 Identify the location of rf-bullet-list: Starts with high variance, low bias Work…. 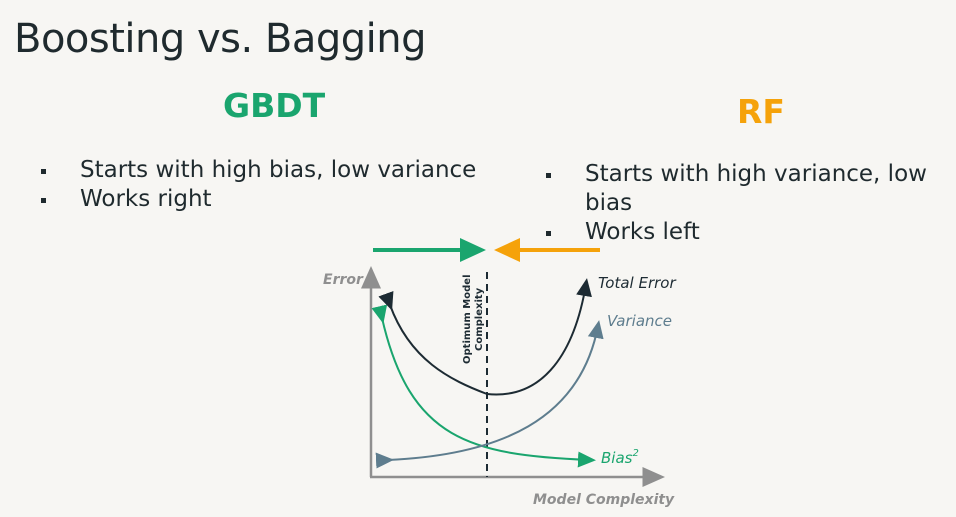
(745, 203).